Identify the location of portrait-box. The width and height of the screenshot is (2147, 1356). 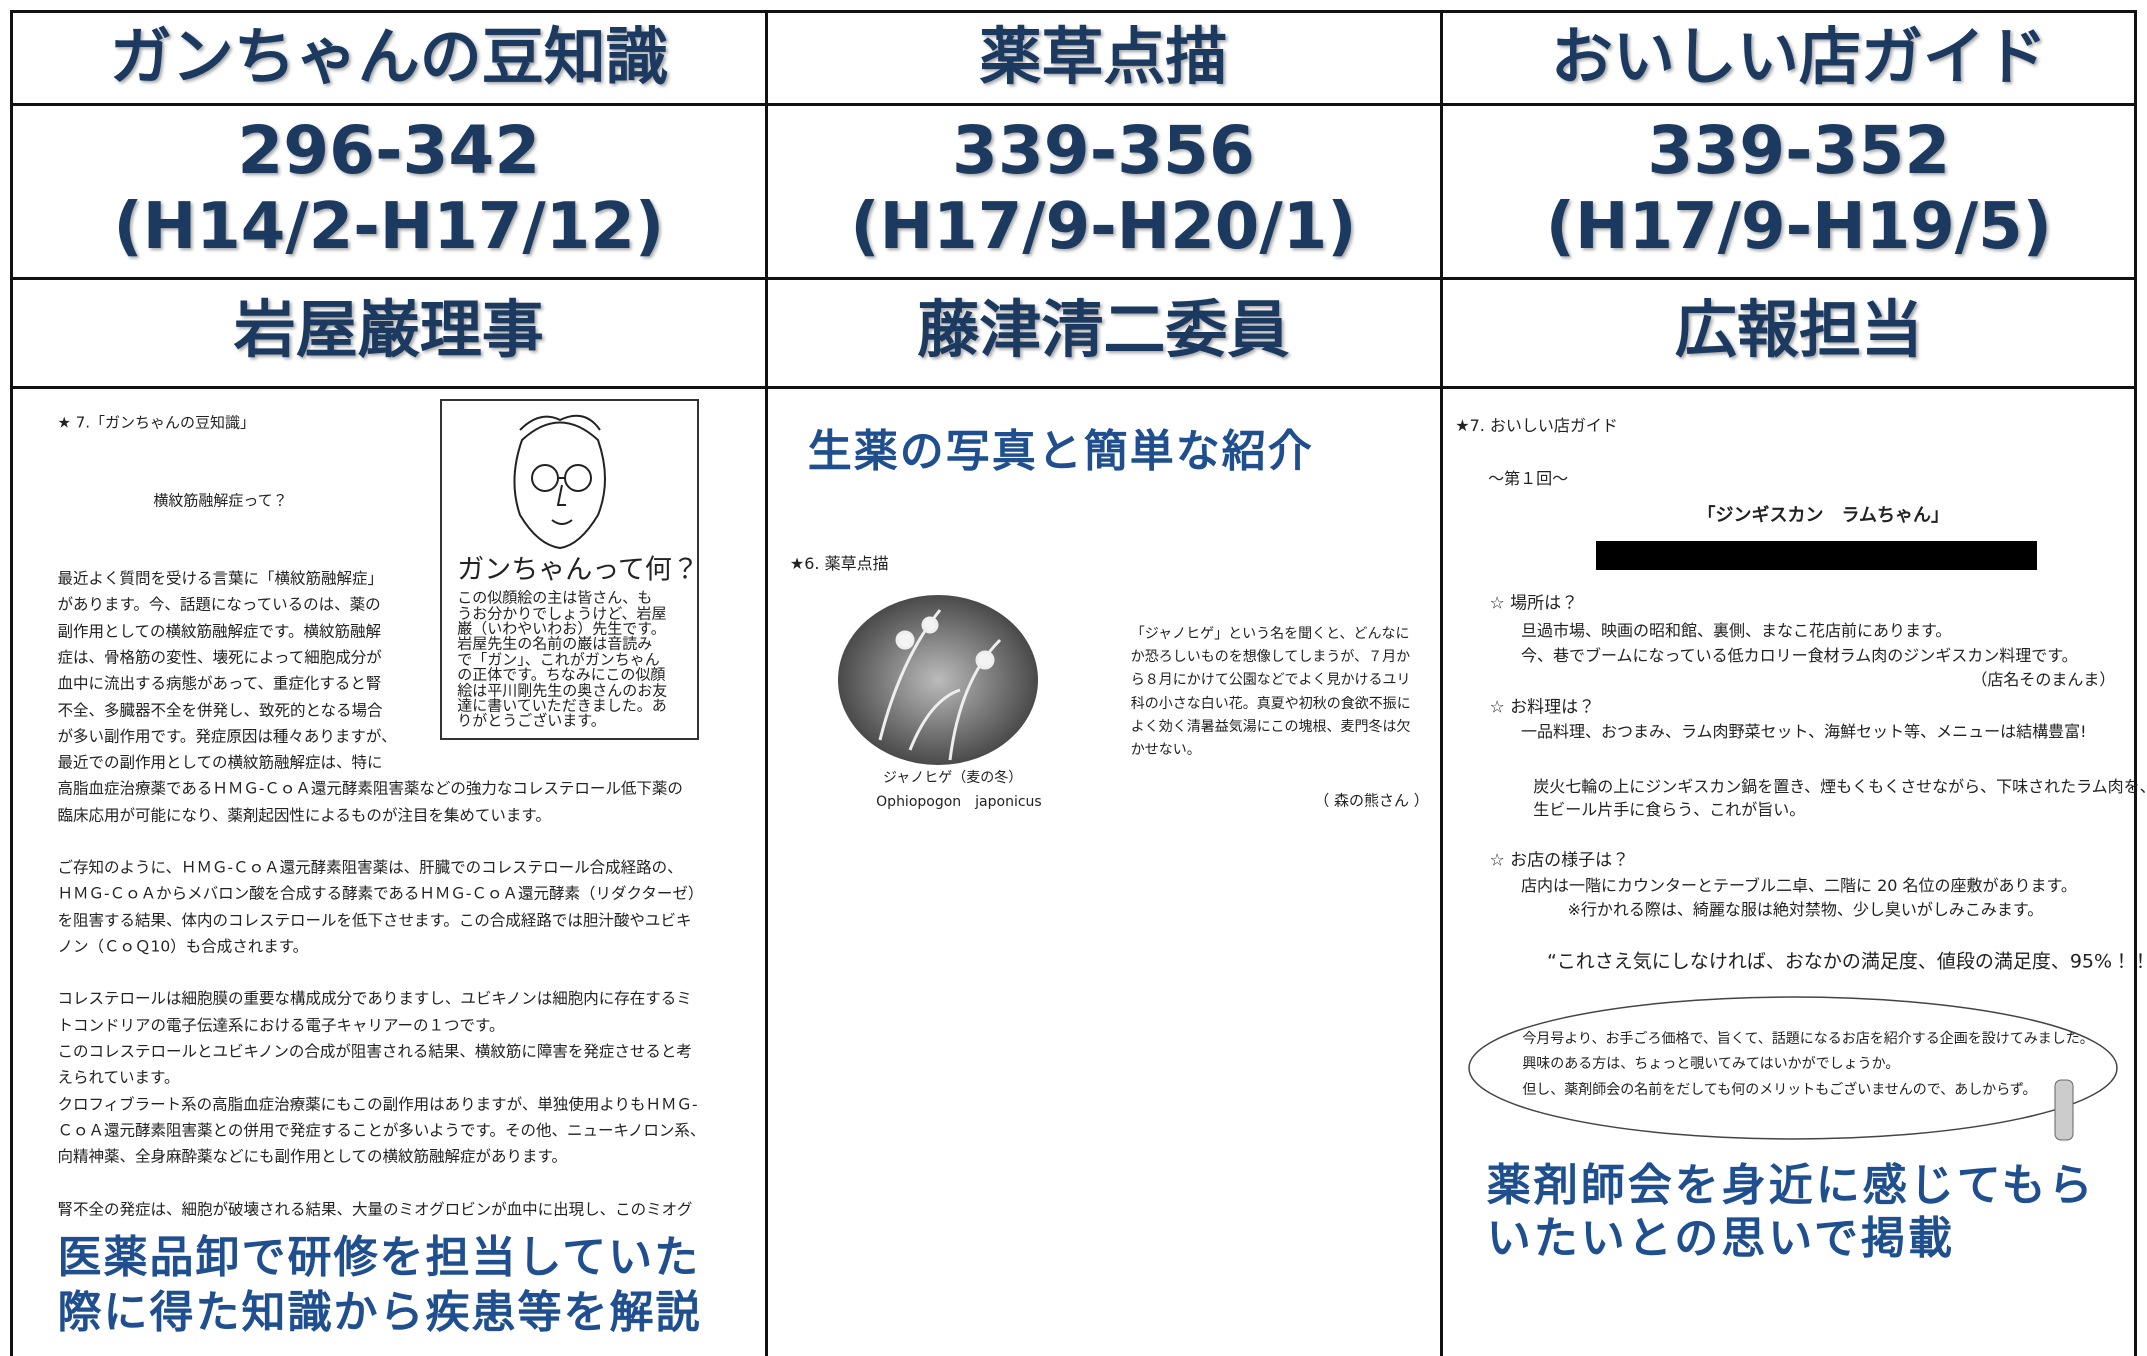
(569, 569).